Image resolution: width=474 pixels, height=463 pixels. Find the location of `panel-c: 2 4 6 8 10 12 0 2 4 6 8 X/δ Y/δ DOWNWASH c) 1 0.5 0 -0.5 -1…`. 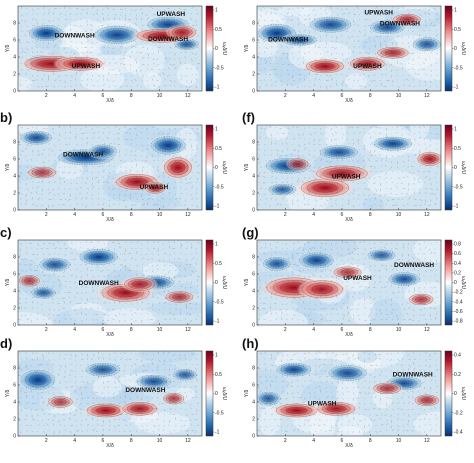

panel-c: 2 4 6 8 10 12 0 2 4 6 8 X/δ Y/δ DOWNWASH c) 1 0.5 0 -0.5 -1… is located at coordinates (113, 281).